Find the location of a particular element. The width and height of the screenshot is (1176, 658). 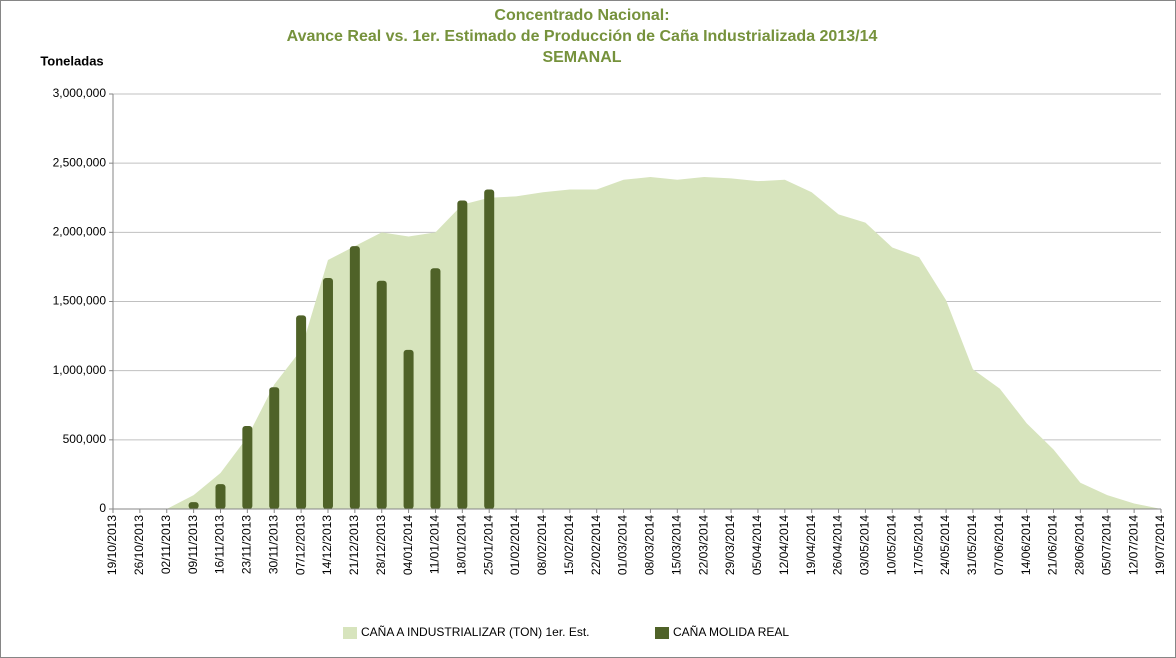

x-tick-label: 16/11/2013 is located at coordinates (220, 544).